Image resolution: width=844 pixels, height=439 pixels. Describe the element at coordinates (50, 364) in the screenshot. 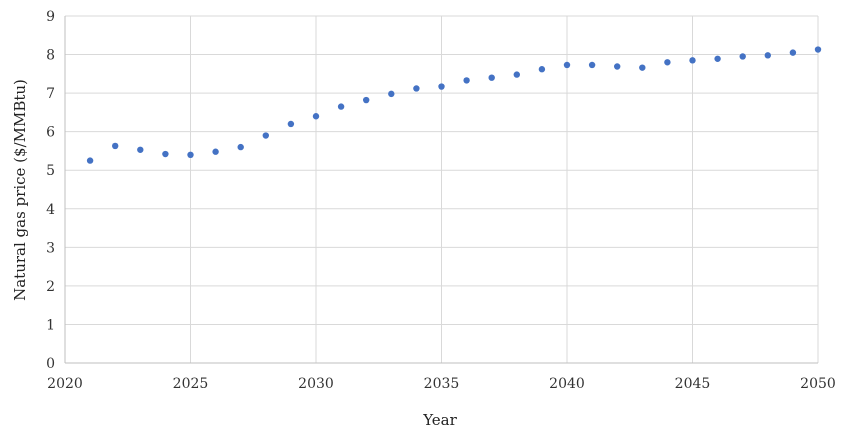

I see `y-tick-label: 0` at that location.